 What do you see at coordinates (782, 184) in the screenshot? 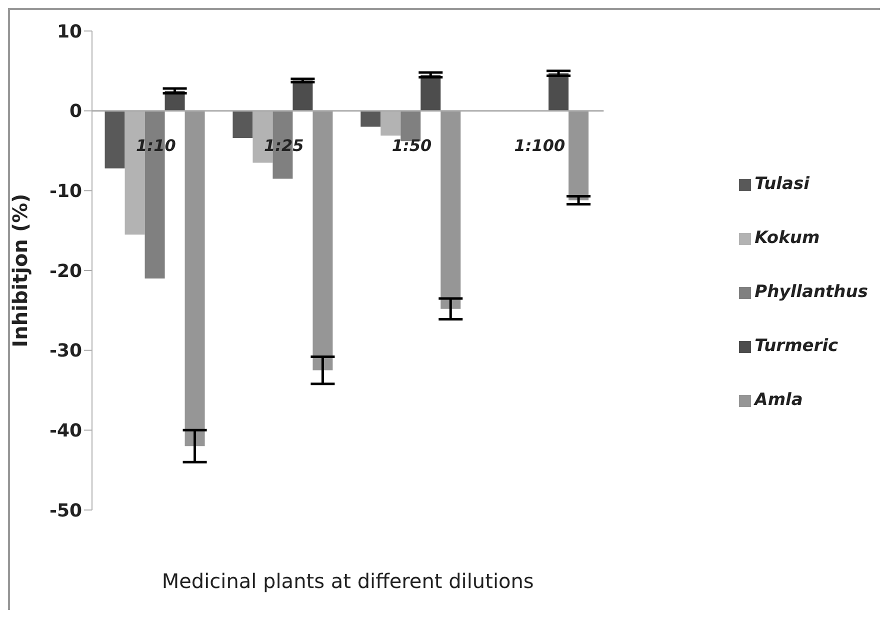
I see `legend-label: Tulasi` at bounding box center [782, 184].